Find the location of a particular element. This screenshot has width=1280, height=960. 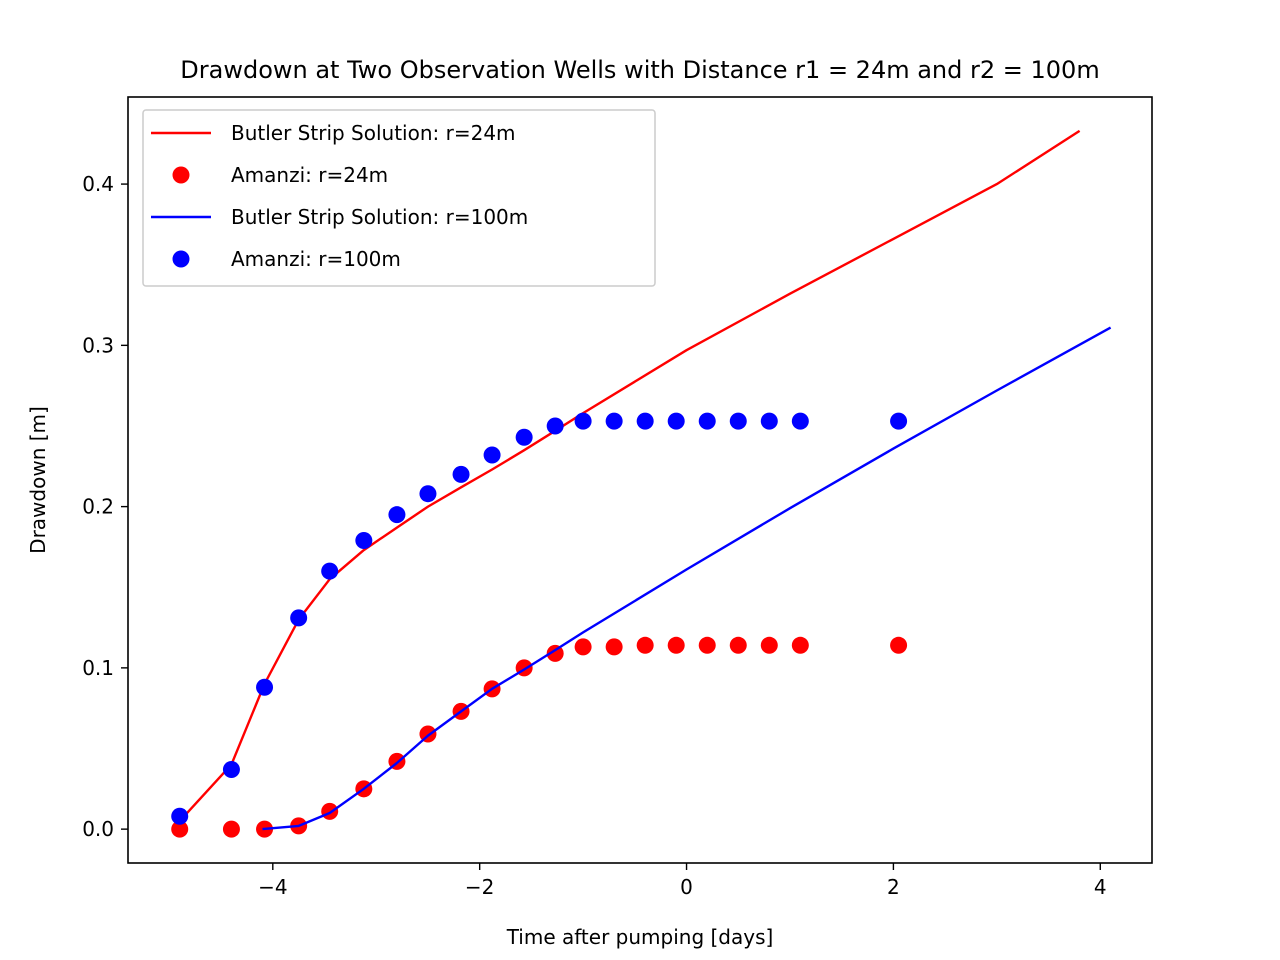

x-axis: −4 −2 0 2 4 is located at coordinates (682, 881).